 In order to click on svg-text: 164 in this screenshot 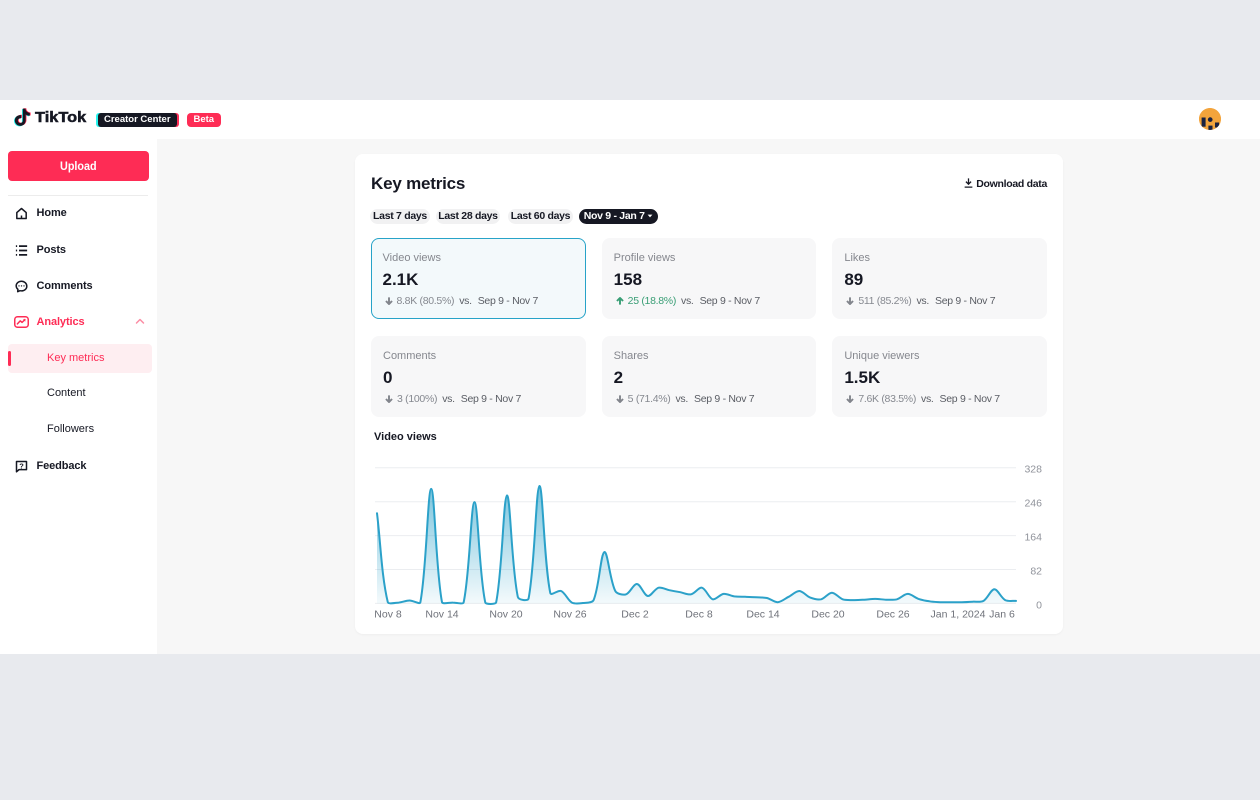, I will do `click(1033, 538)`.